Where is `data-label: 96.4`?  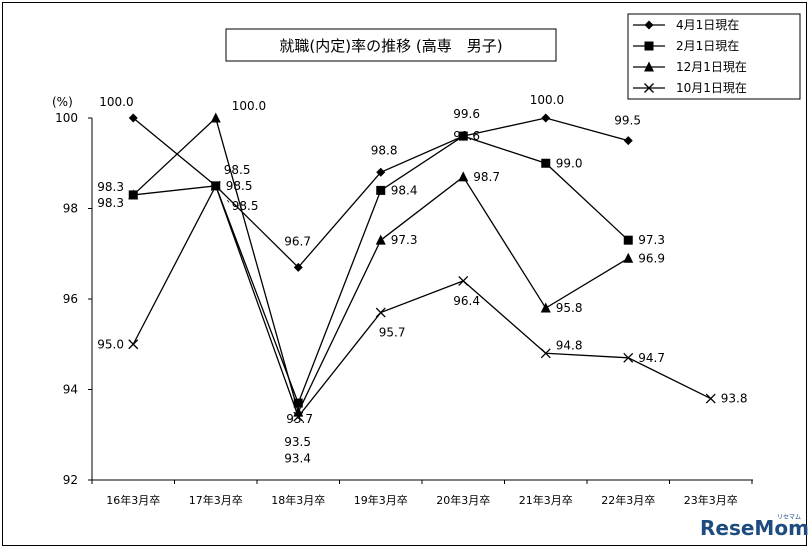 data-label: 96.4 is located at coordinates (466, 301).